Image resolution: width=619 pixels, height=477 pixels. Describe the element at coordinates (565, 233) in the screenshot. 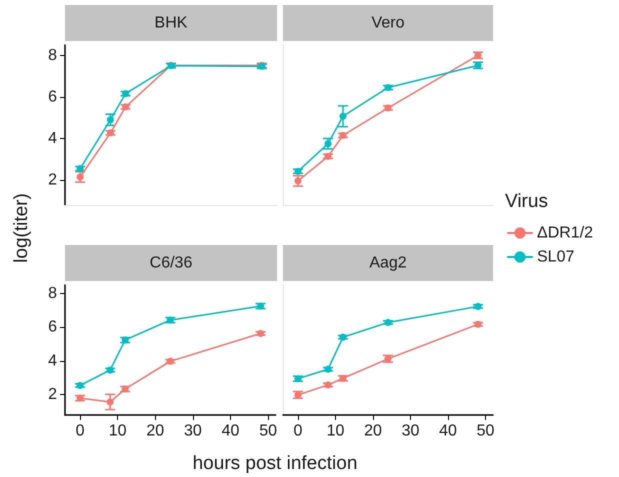

I see `legend-label: ΔDR1/2` at that location.